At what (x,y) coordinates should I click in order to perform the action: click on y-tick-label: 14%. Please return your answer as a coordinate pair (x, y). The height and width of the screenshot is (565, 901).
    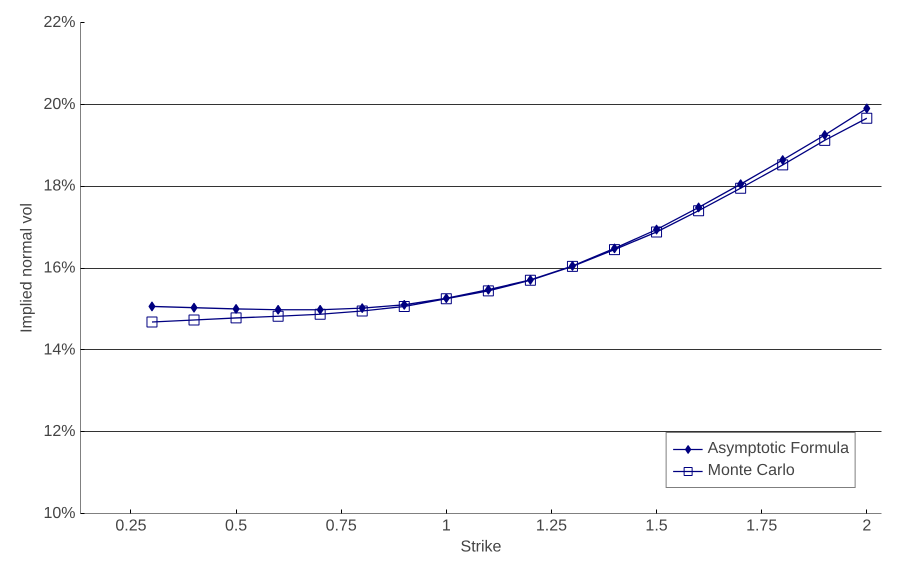
    Looking at the image, I should click on (59, 349).